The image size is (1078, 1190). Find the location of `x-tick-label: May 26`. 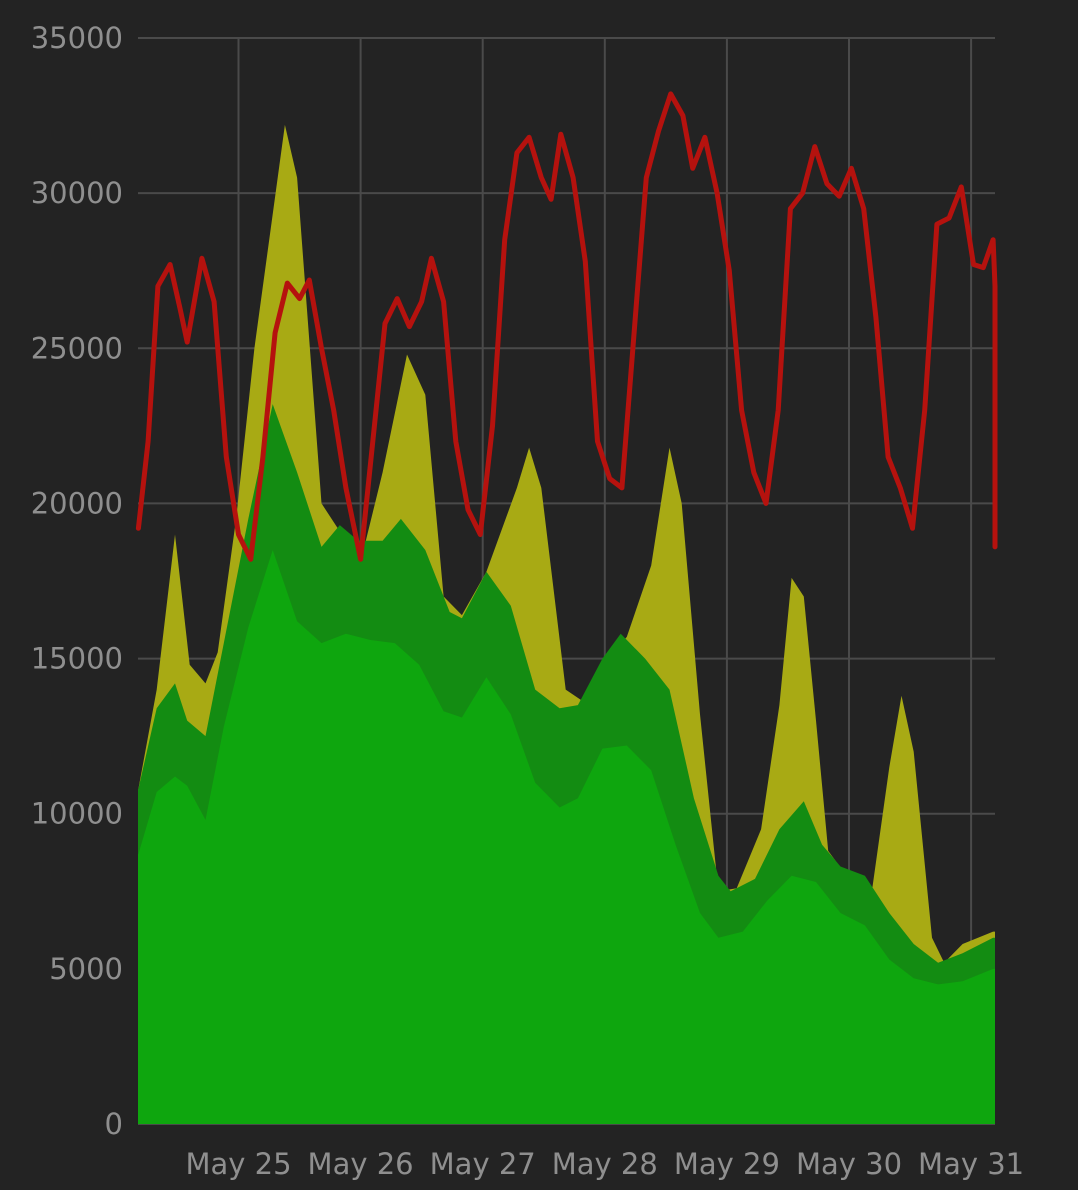

x-tick-label: May 26 is located at coordinates (361, 1164).